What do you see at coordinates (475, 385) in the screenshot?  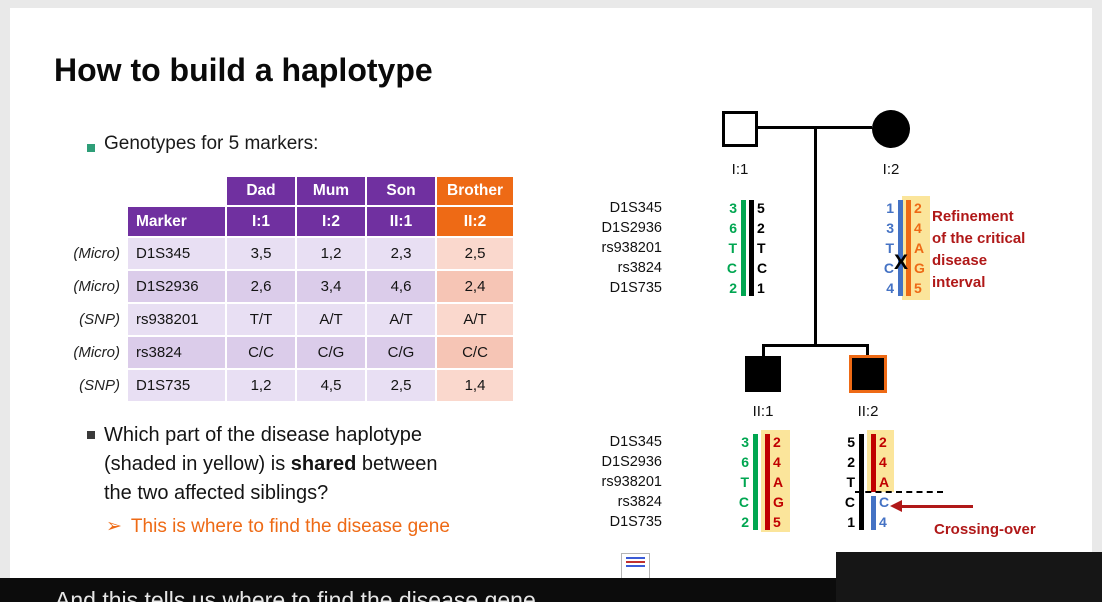 I see `table-cell-brother: 1,4` at bounding box center [475, 385].